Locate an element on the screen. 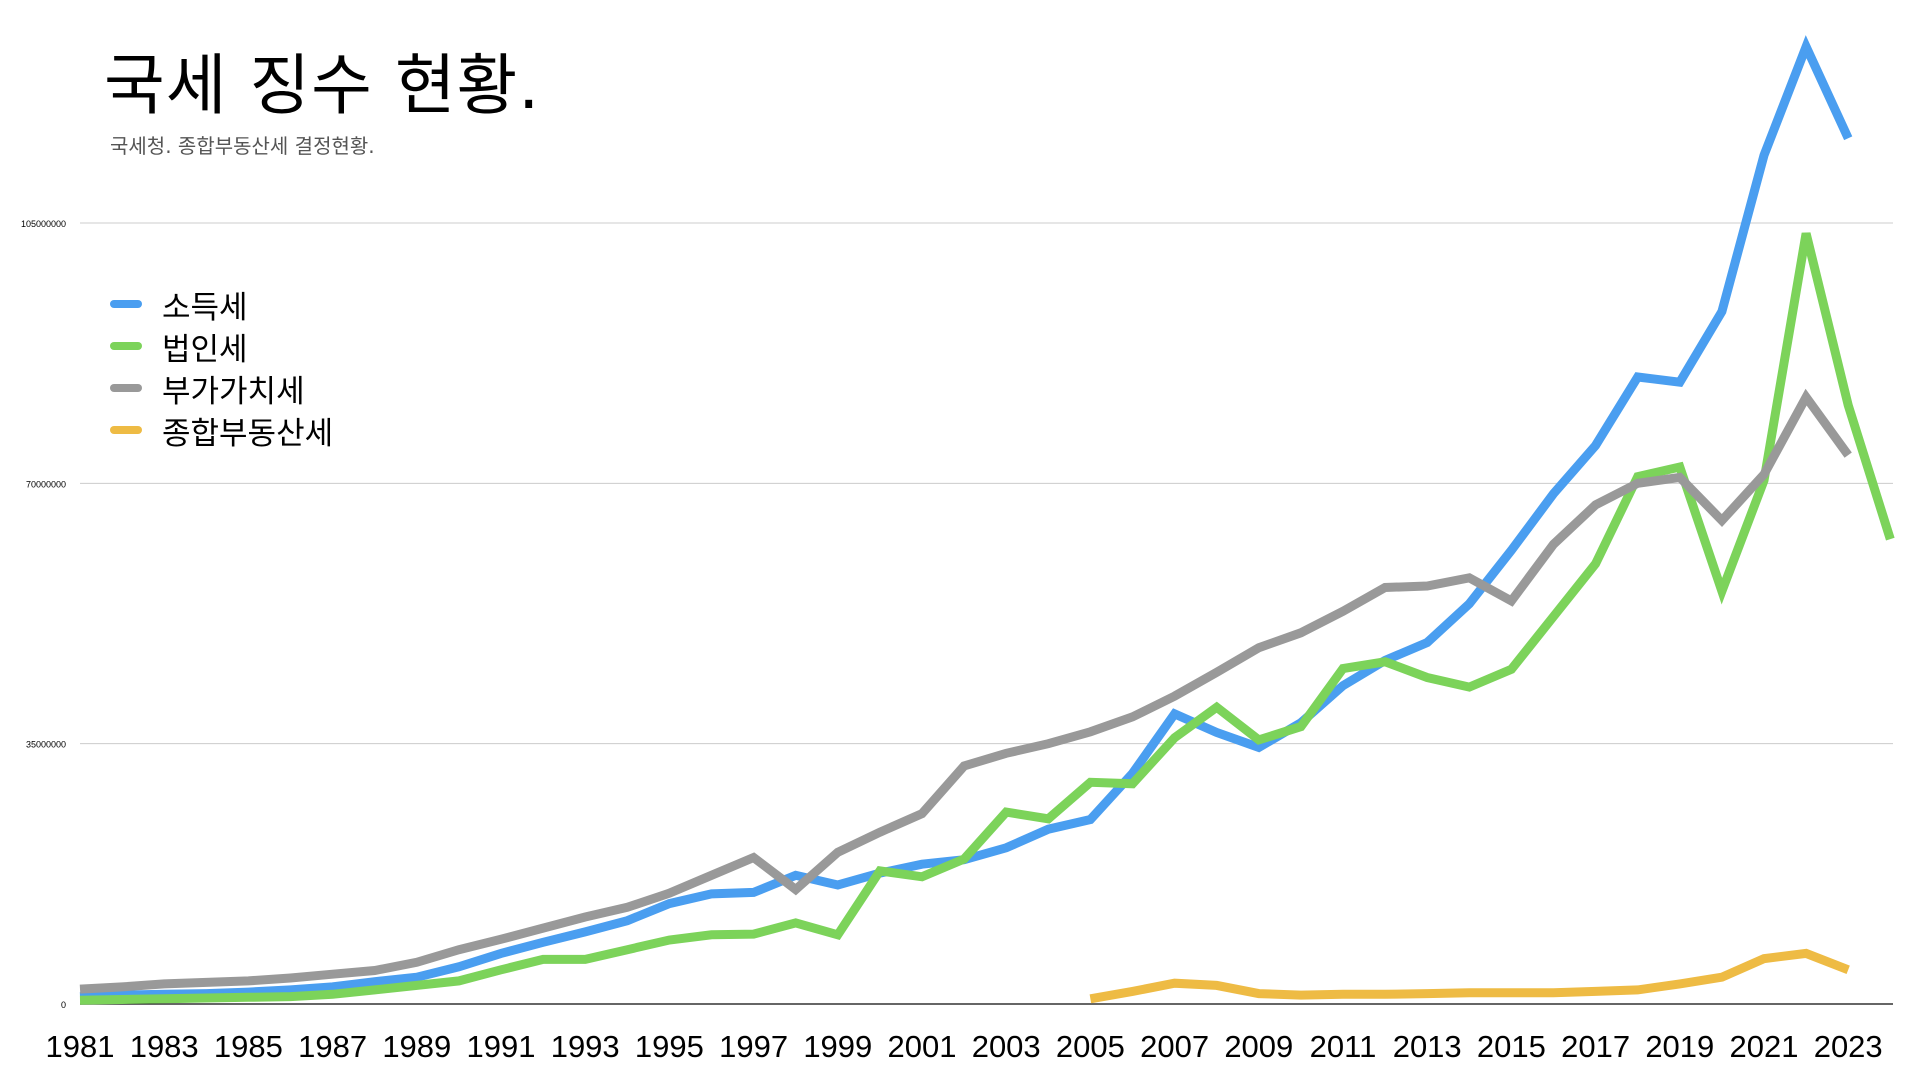 Image resolution: width=1920 pixels, height=1080 pixels. x-tick-label: 2009 is located at coordinates (1258, 1046).